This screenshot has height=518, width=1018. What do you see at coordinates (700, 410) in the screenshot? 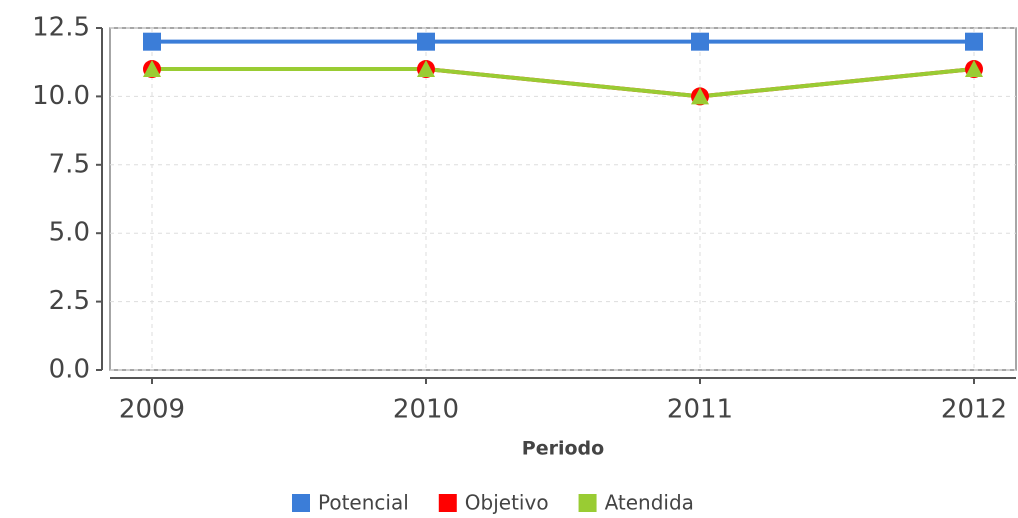
I see `x-tick-label: 2011` at bounding box center [700, 410].